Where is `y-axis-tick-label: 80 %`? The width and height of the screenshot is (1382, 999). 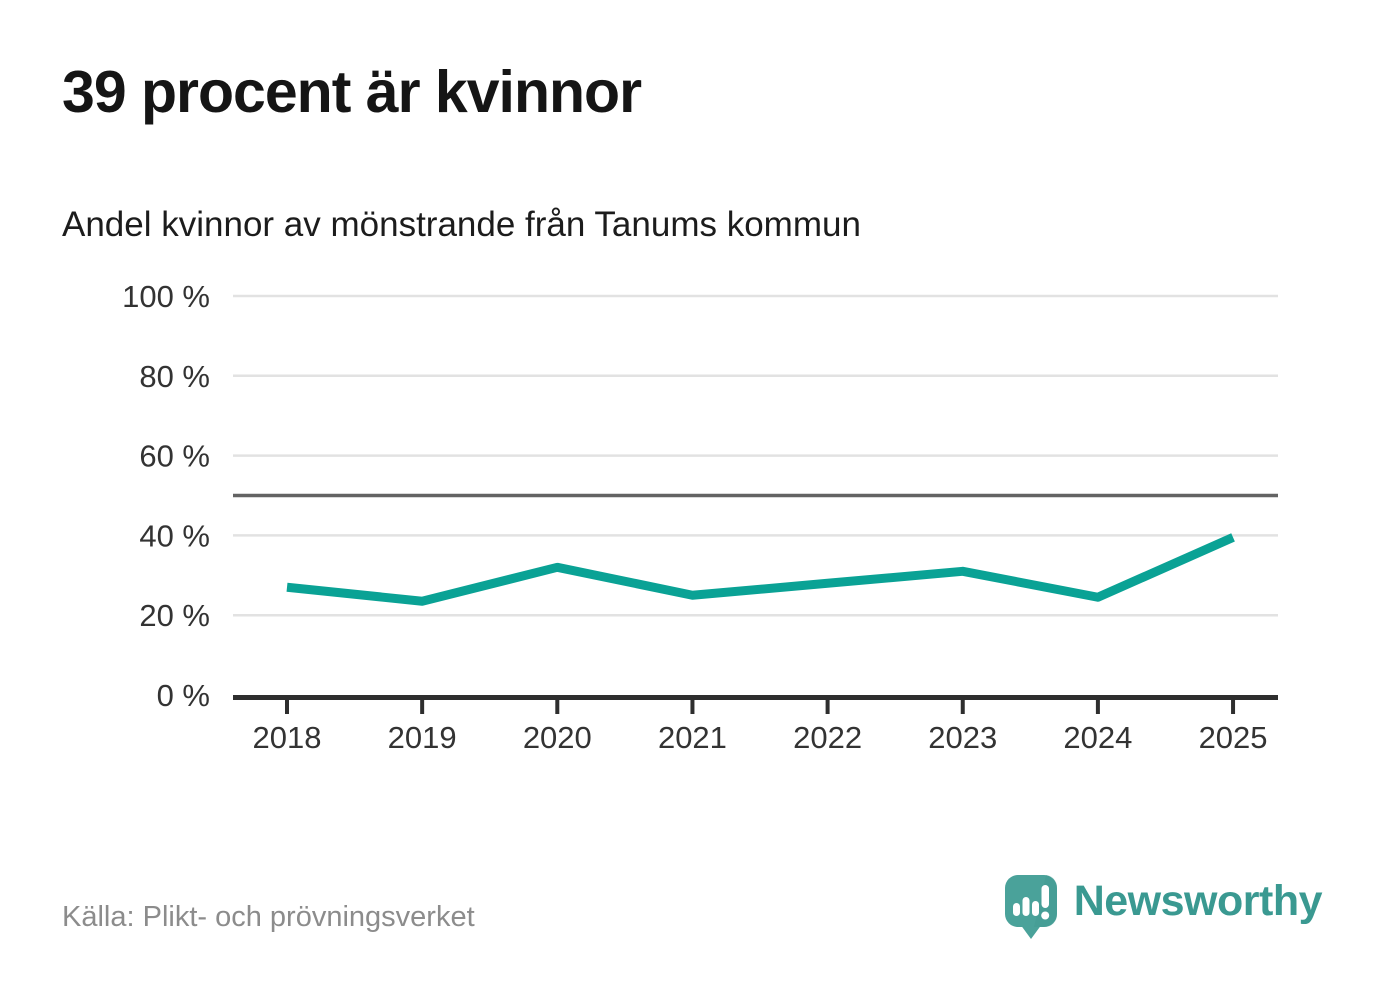
y-axis-tick-label: 80 % is located at coordinates (174, 376).